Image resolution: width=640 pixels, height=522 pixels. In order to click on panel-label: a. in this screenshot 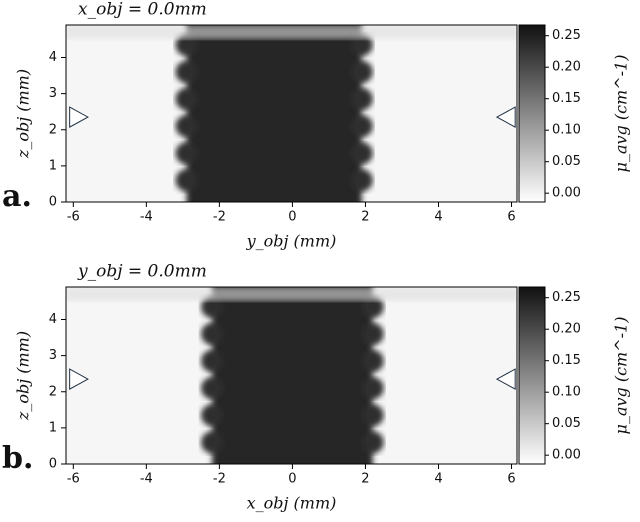, I will do `click(17, 196)`.